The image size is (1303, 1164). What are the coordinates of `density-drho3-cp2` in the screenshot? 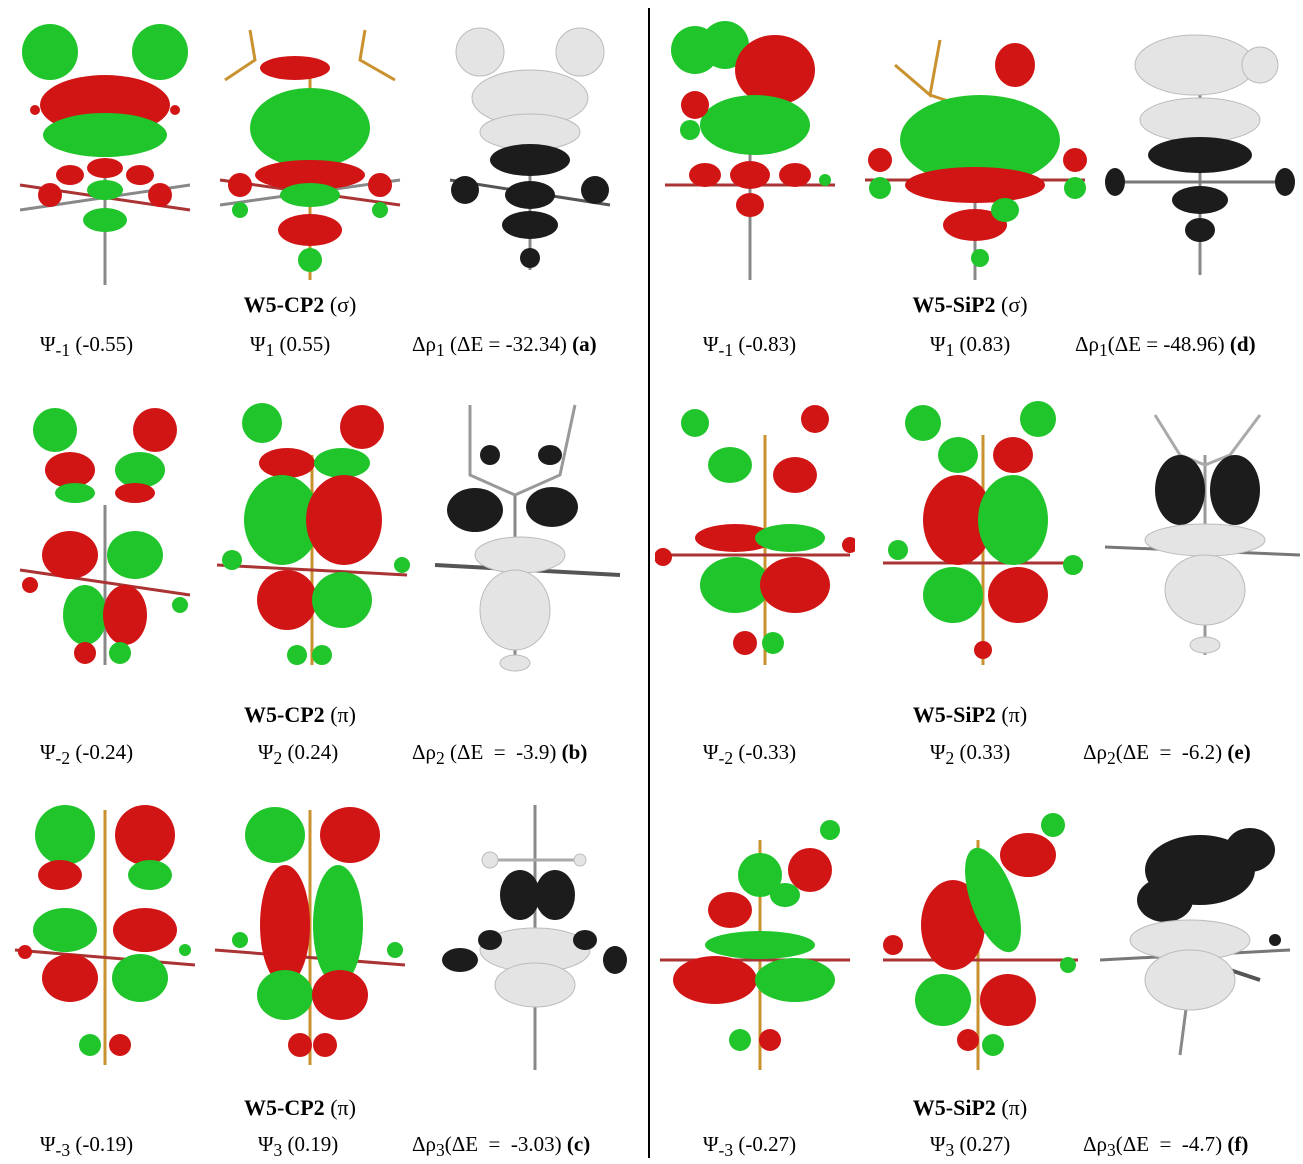 It's located at (530, 937).